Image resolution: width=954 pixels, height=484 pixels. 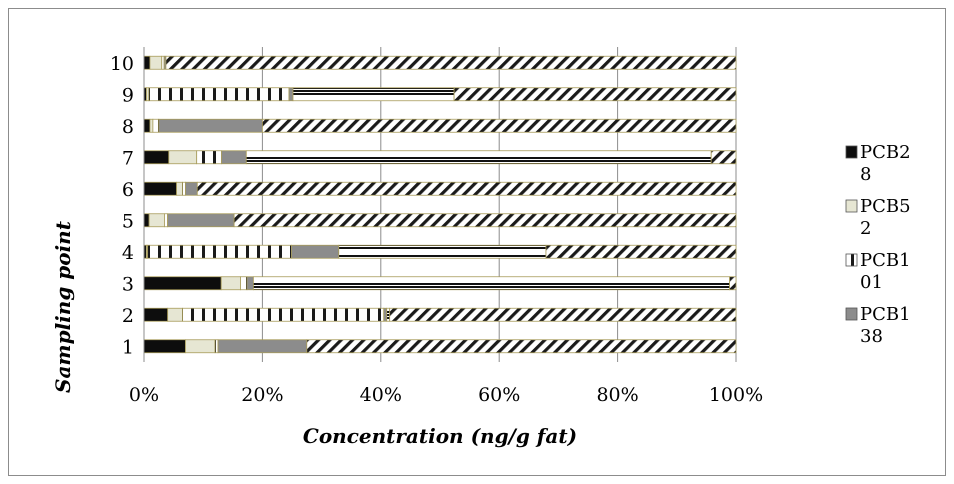 I want to click on y-tick-label: 8, so click(x=128, y=127).